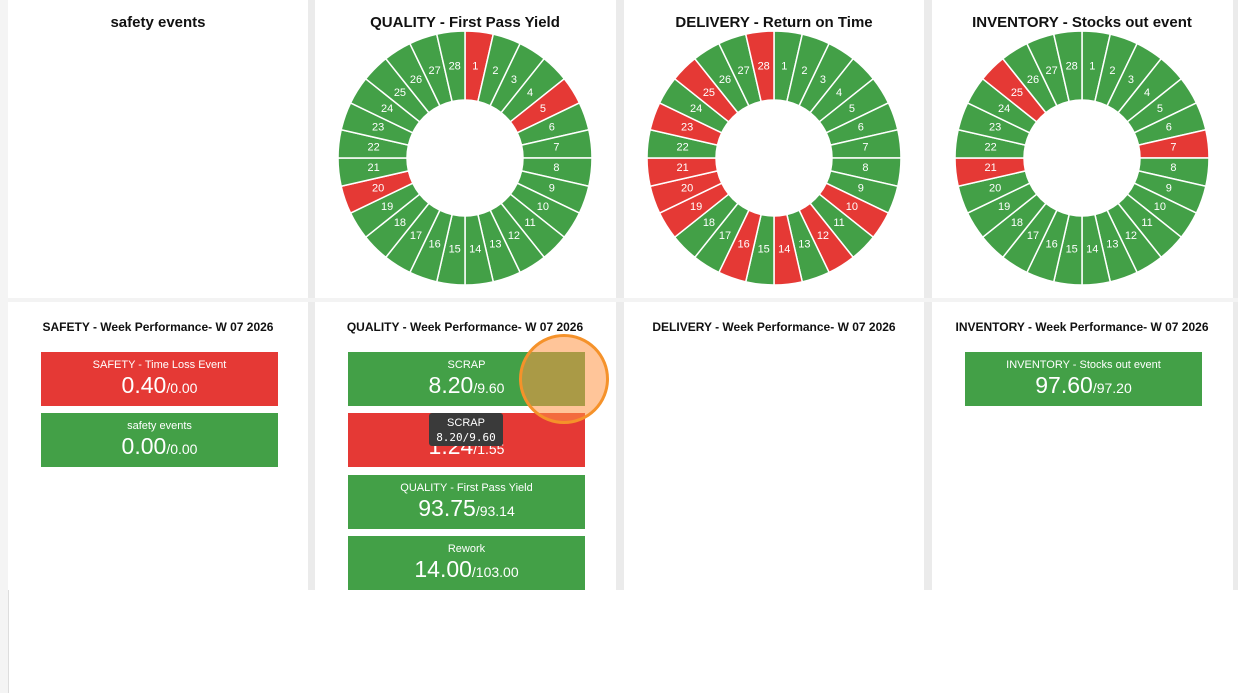  Describe the element at coordinates (1082, 22) in the screenshot. I see `panel-title: INVENTORY - Stocks out event` at that location.